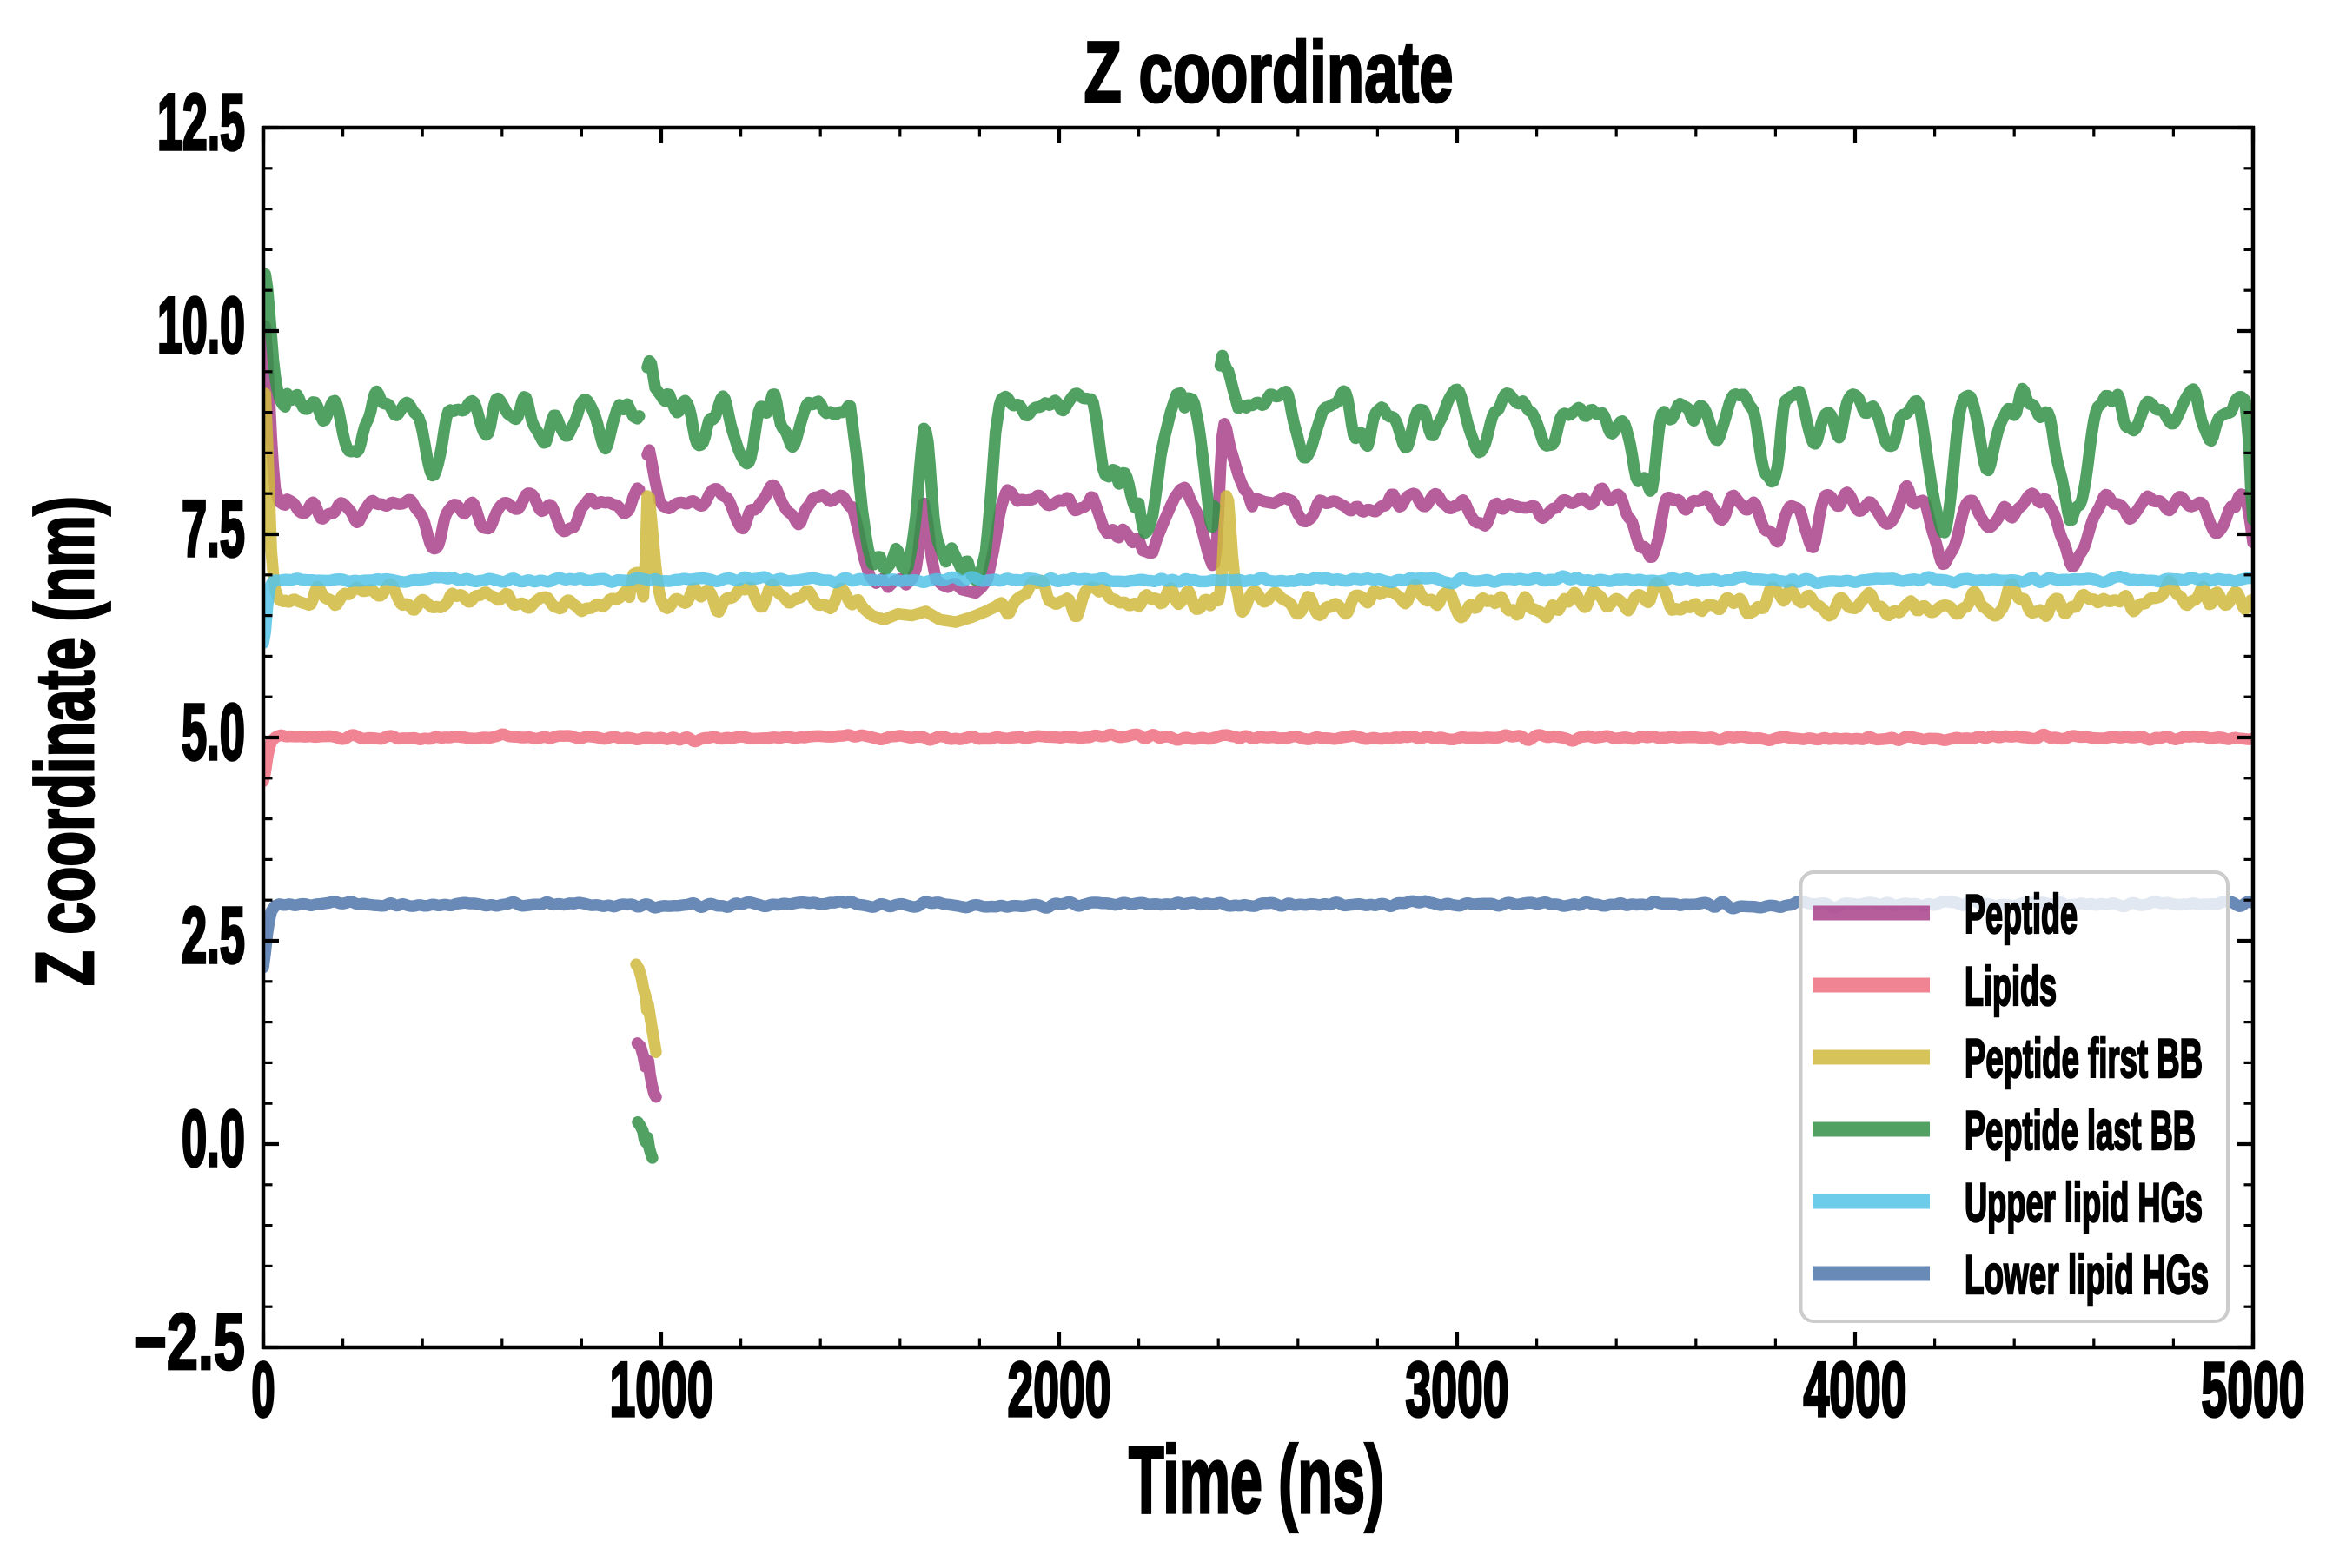 The height and width of the screenshot is (1568, 2346). I want to click on svg-text: 12.5, so click(201, 121).